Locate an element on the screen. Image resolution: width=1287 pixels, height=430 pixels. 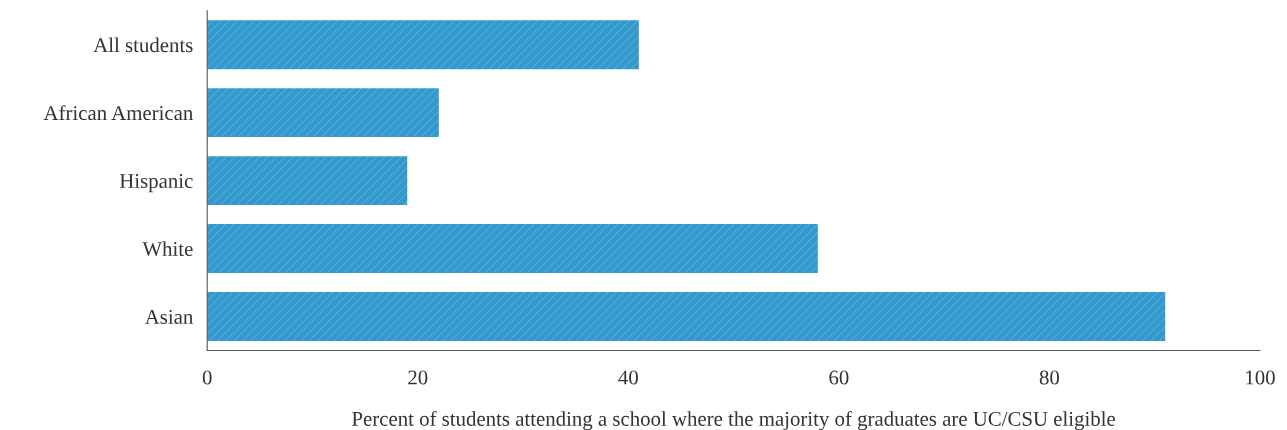
x-tick-label: 60 is located at coordinates (839, 377).